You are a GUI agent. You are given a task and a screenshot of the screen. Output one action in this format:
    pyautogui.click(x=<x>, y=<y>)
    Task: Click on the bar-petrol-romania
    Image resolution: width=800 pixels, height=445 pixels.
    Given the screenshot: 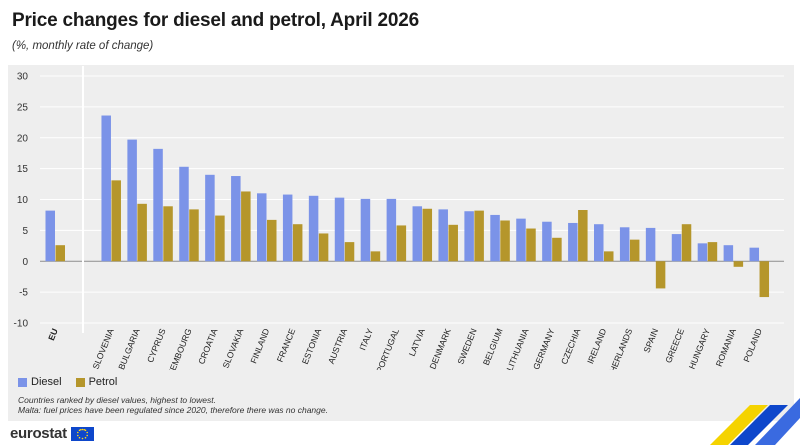 What is the action you would take?
    pyautogui.click(x=738, y=264)
    